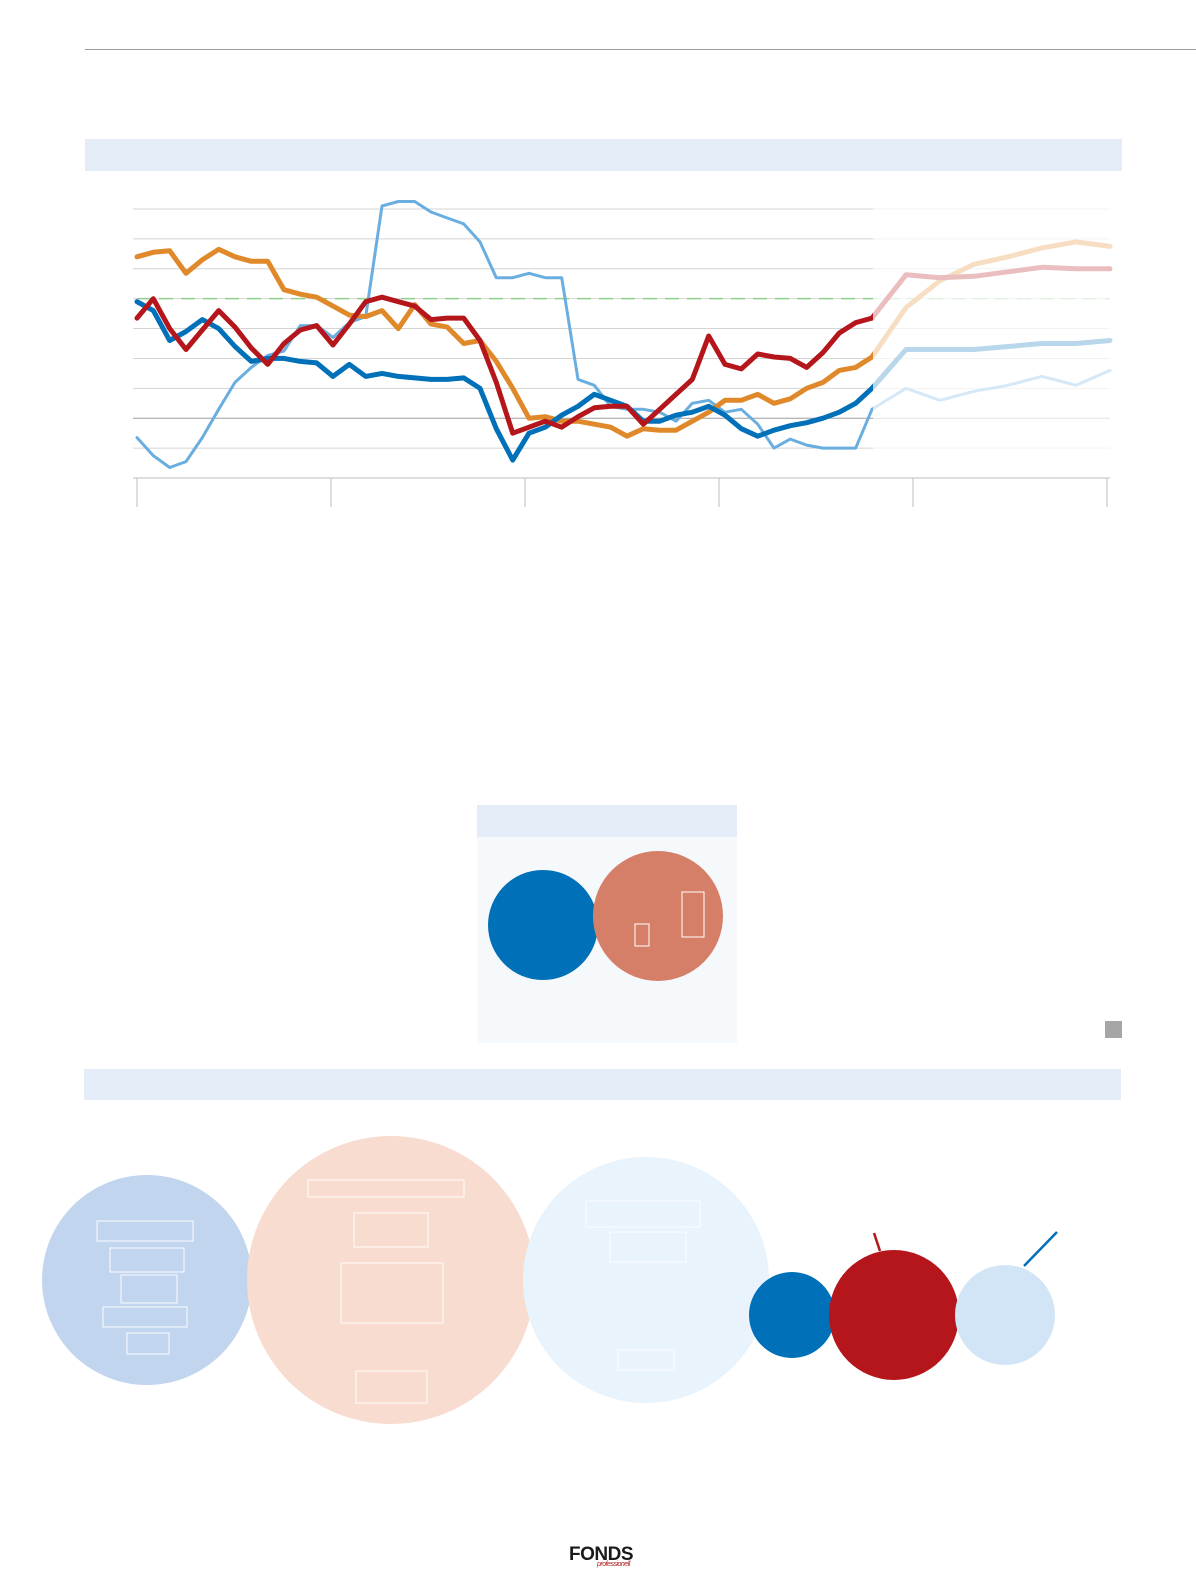 The image size is (1196, 1595). I want to click on forecast-shade, so click(998, 345).